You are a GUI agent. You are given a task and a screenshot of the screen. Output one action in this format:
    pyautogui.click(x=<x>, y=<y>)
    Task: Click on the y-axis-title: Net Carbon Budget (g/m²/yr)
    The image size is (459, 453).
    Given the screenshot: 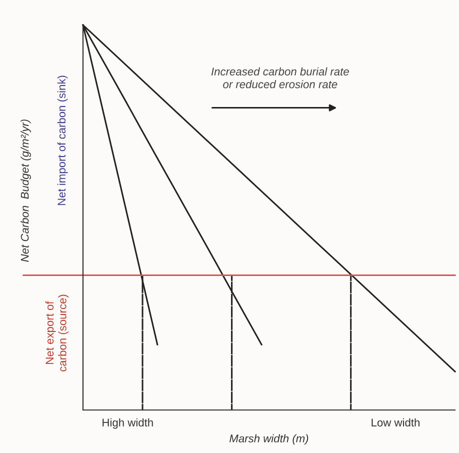 What is the action you would take?
    pyautogui.click(x=25, y=191)
    